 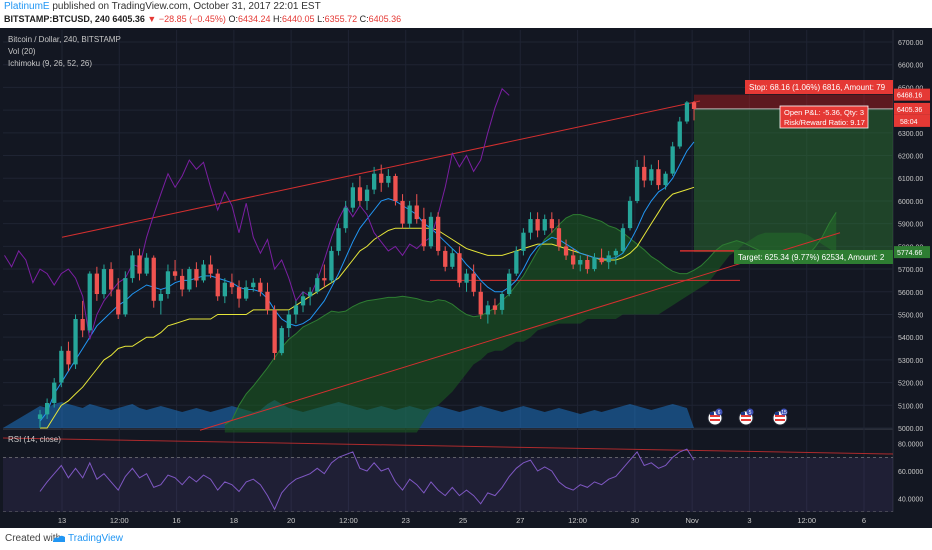 What do you see at coordinates (909, 96) in the screenshot?
I see `stop-price-tag-text: 6468.16` at bounding box center [909, 96].